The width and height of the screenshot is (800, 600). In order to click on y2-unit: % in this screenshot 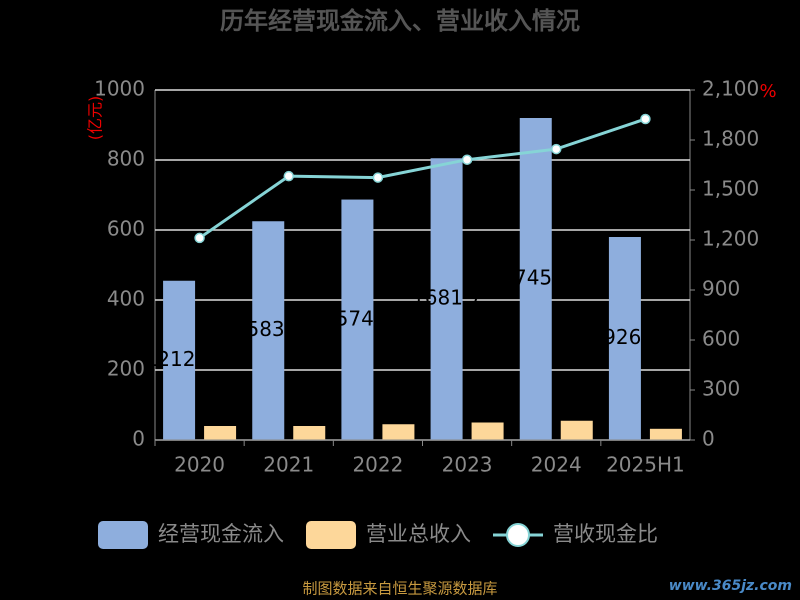, I will do `click(767, 91)`.